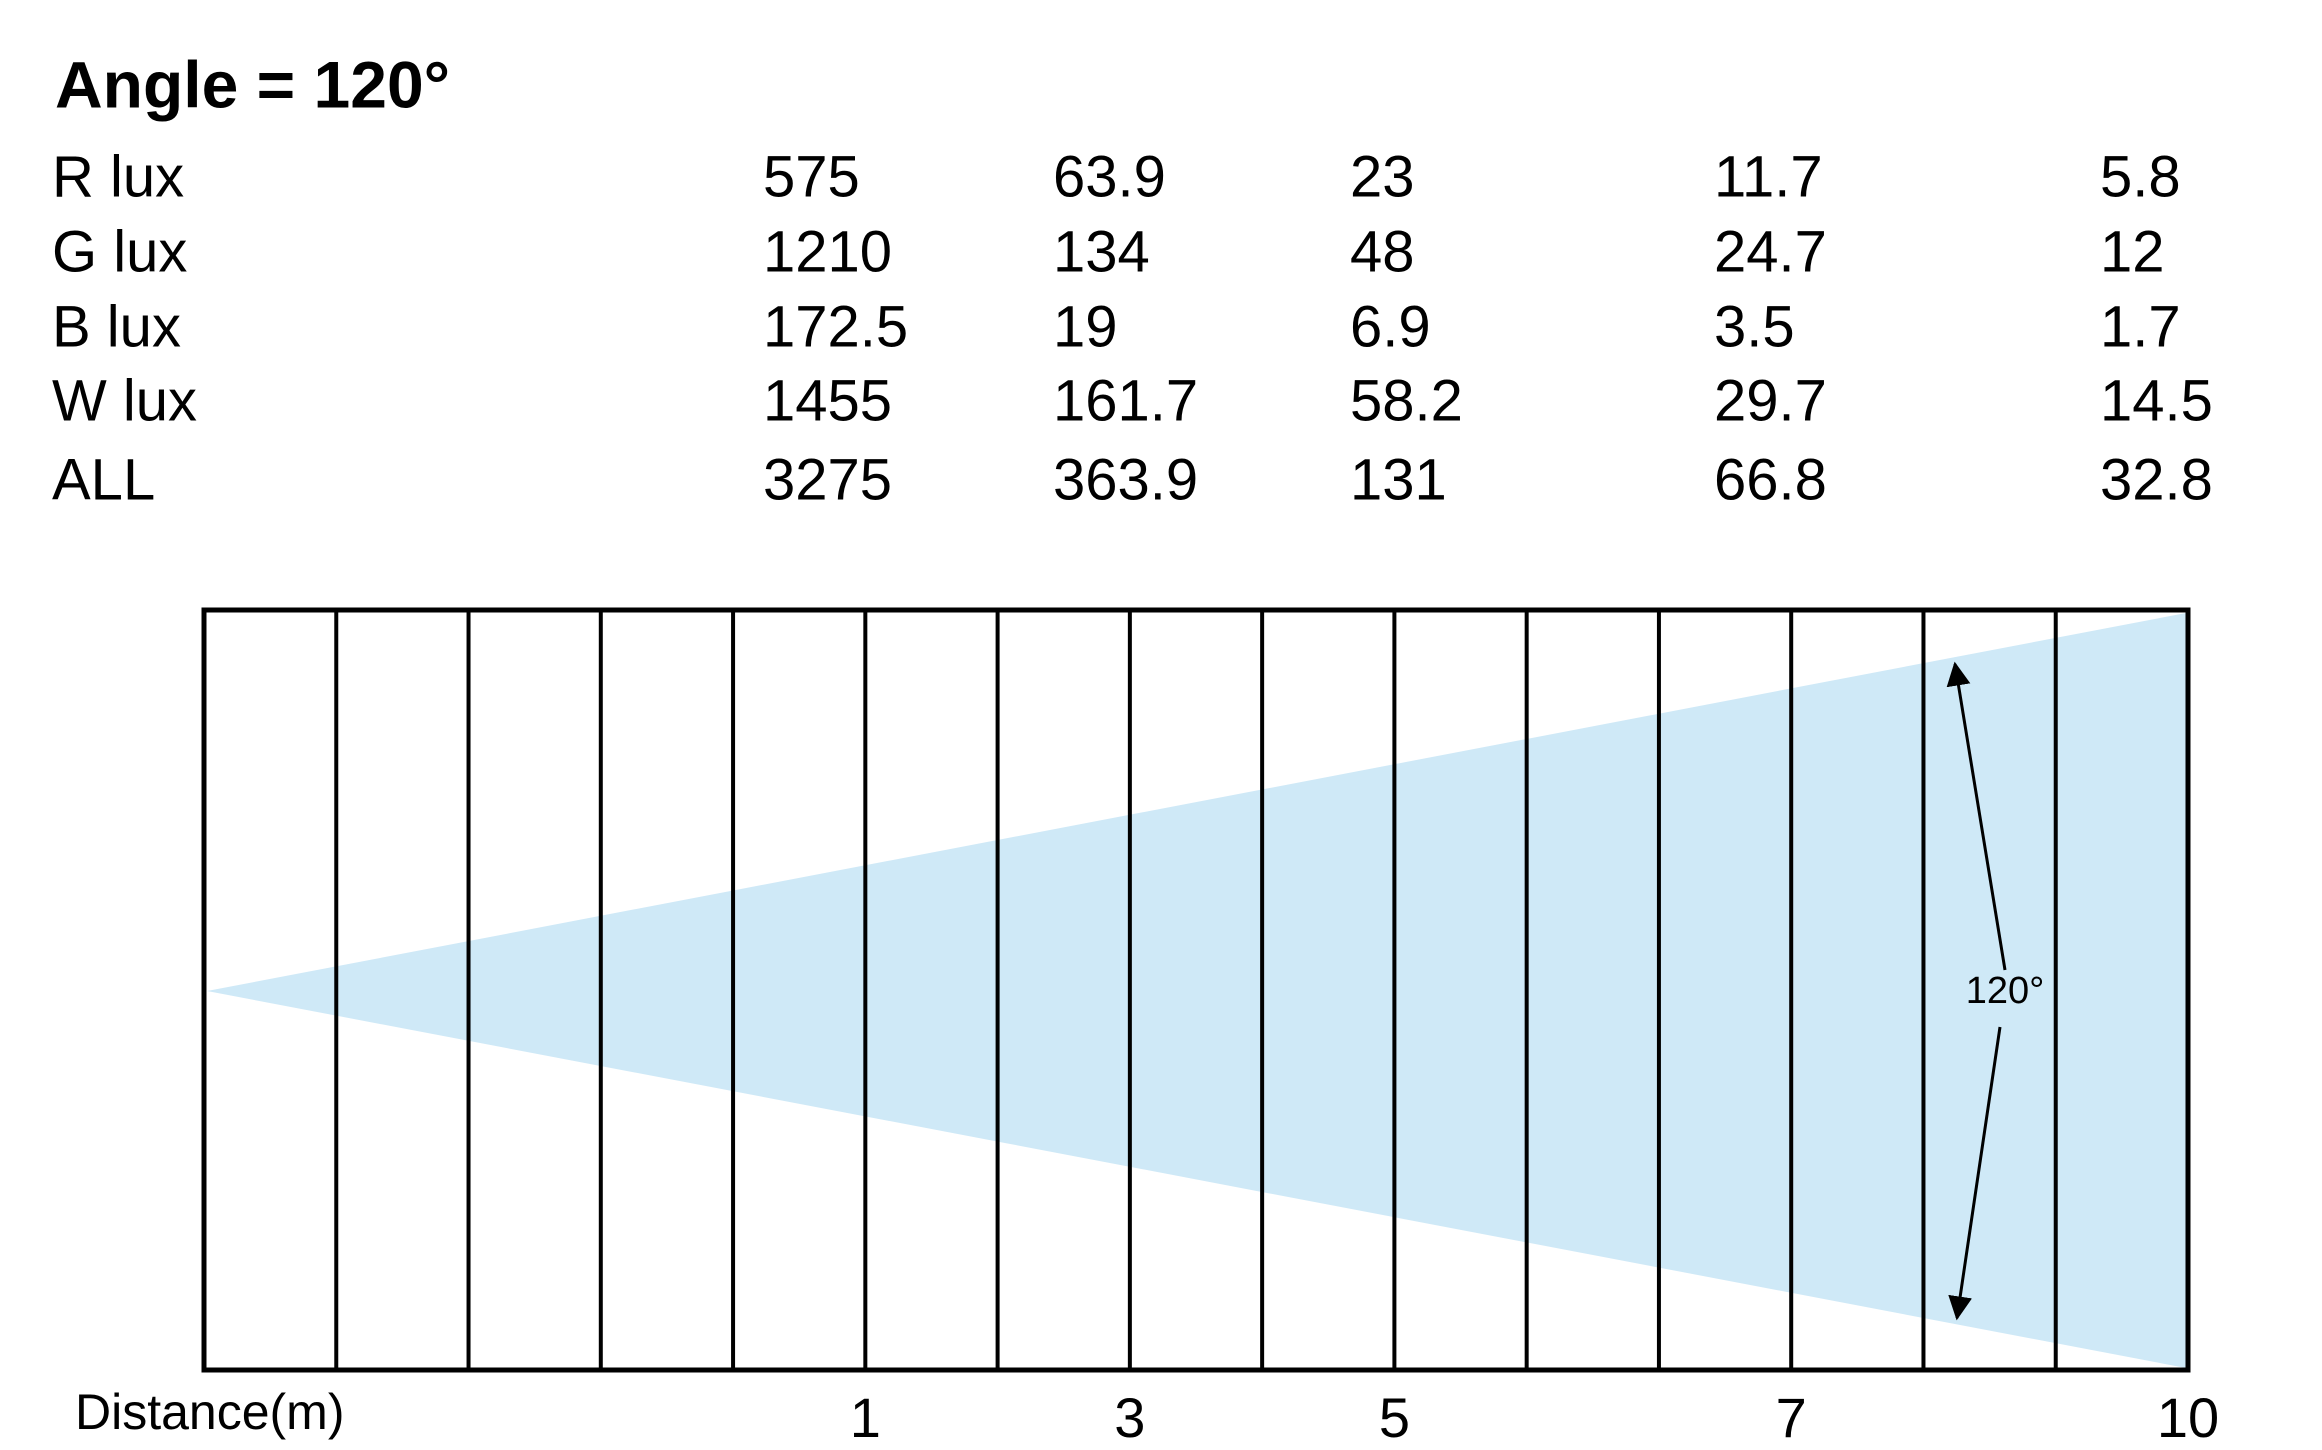 This screenshot has height=1450, width=2322. Describe the element at coordinates (1770, 251) in the screenshot. I see `table-cell: 24.7` at that location.